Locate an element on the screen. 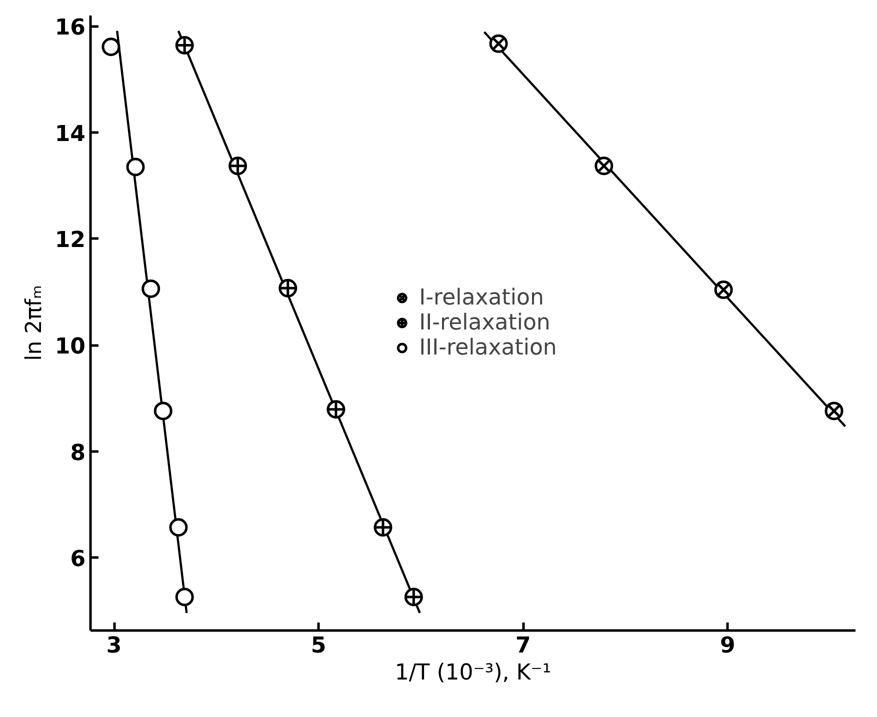 The height and width of the screenshot is (717, 877). y-tick-label: 14 is located at coordinates (70, 134).